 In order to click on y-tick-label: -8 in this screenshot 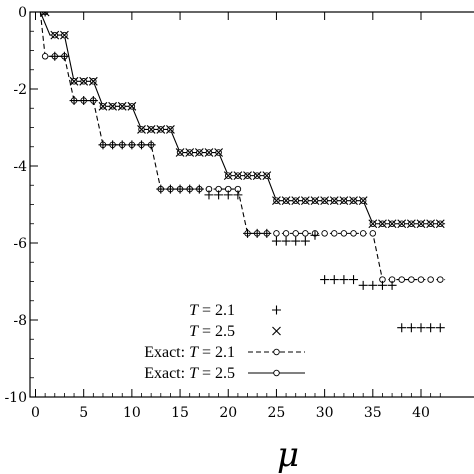, I will do `click(20, 321)`.